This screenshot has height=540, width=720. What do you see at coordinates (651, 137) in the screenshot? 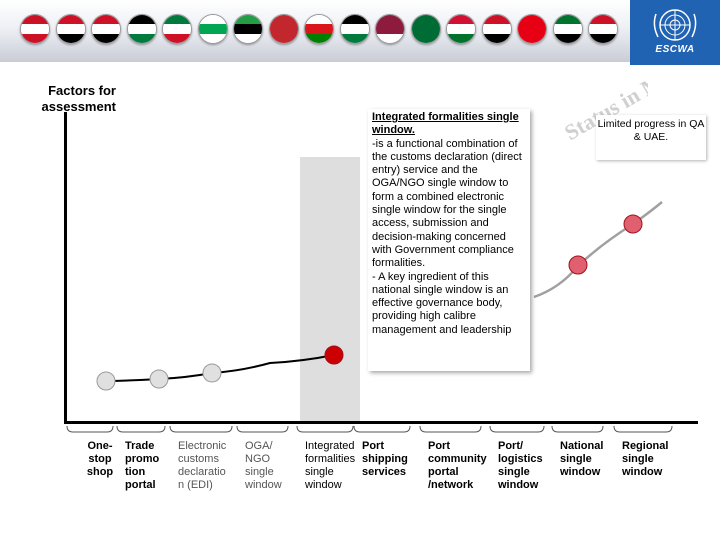
I see `progress-note: Limited progress in QA & UAE.` at bounding box center [651, 137].